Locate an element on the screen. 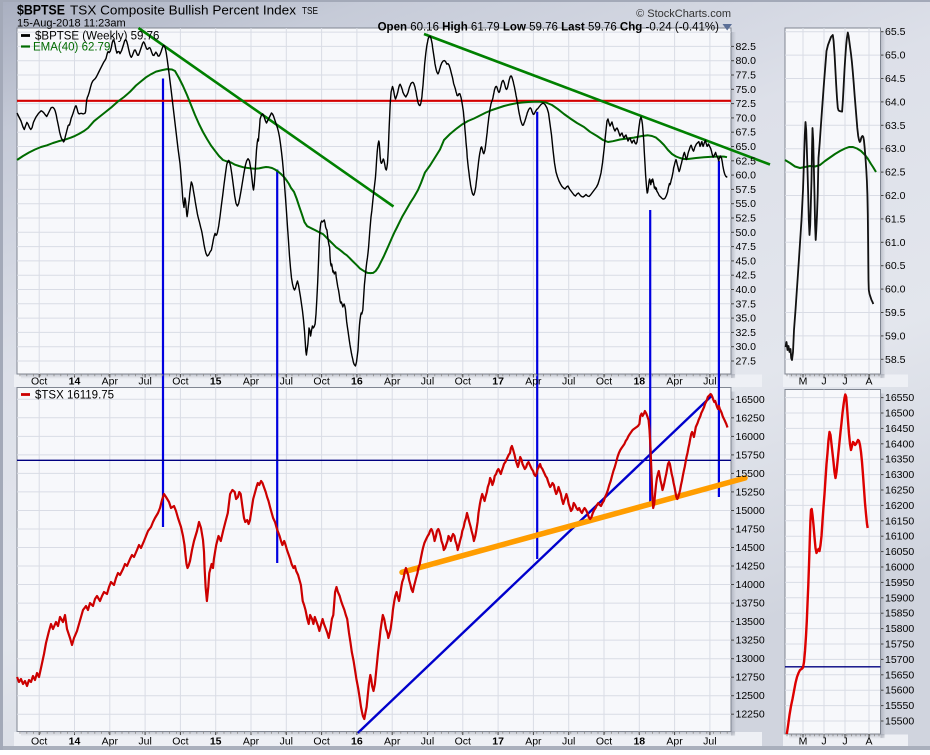 This screenshot has width=930, height=755. svg-text: 50.0 is located at coordinates (746, 233).